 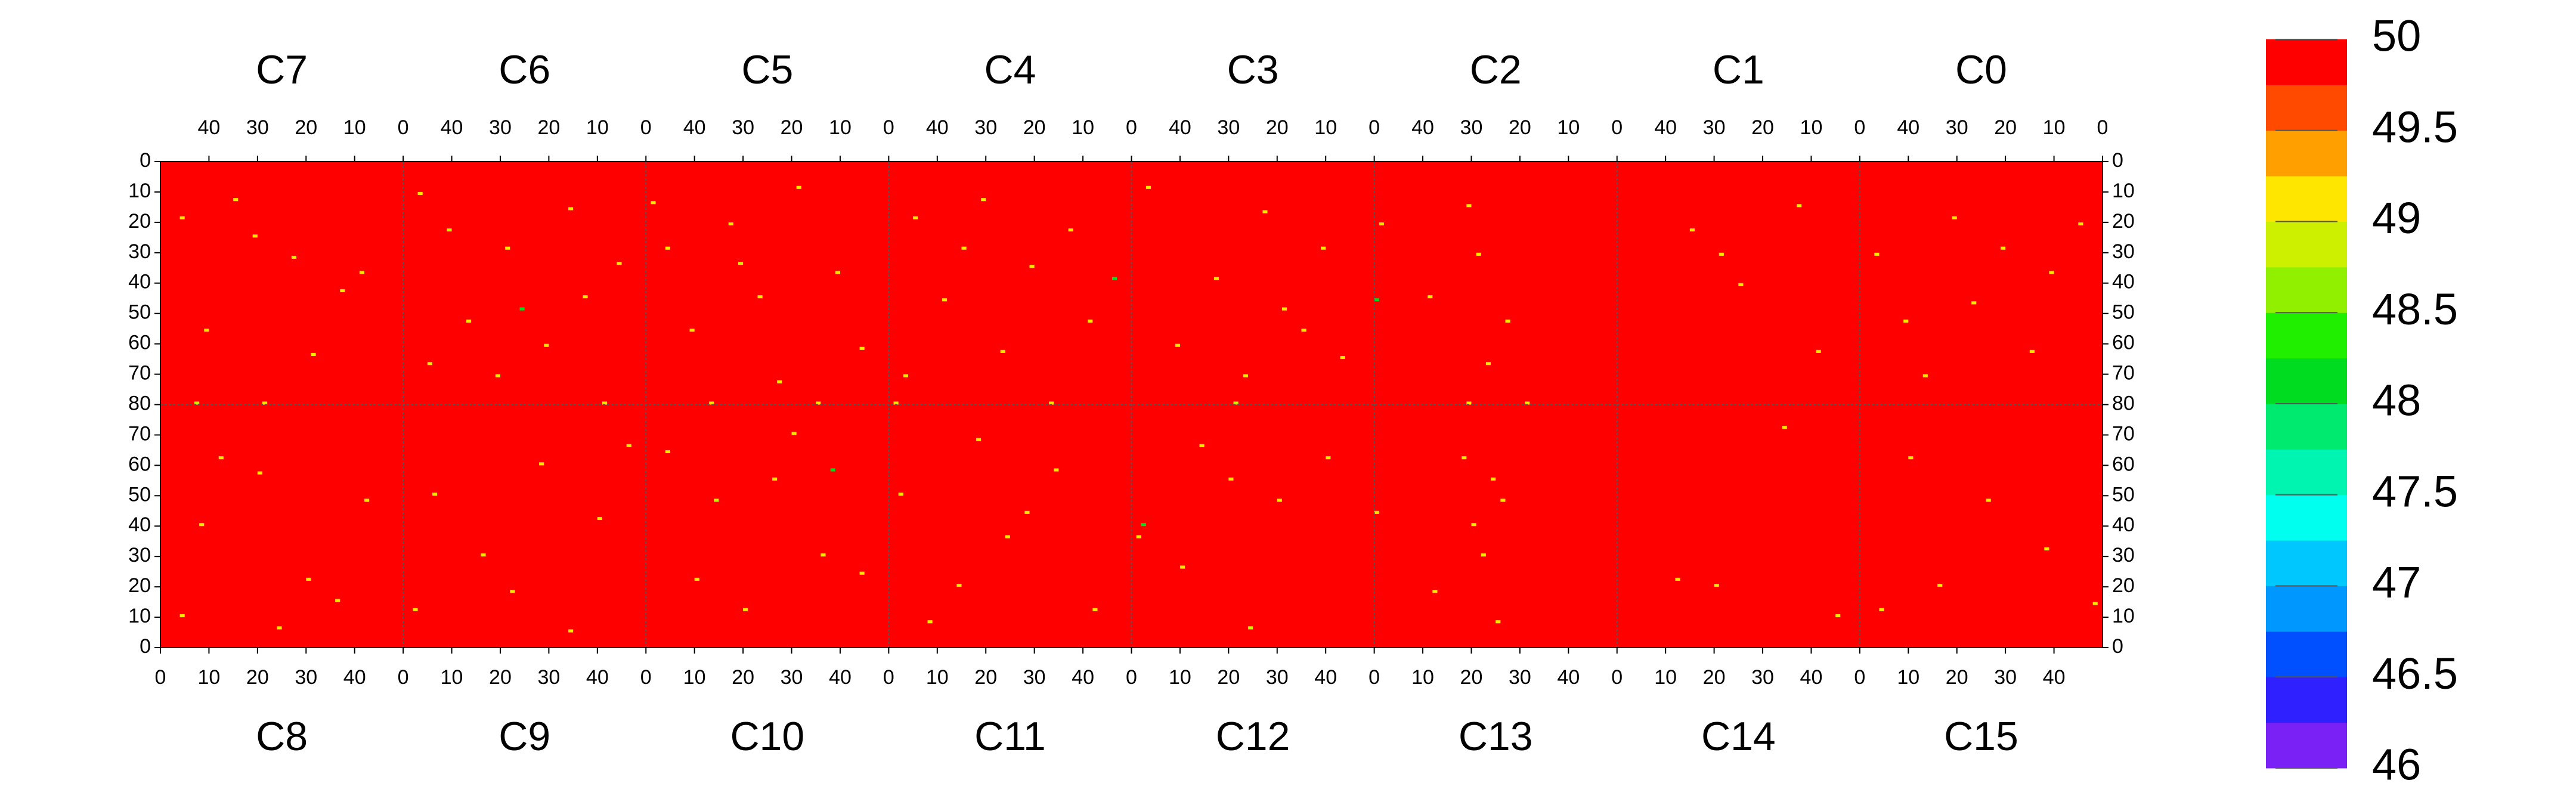 I want to click on panel-label: C5, so click(x=767, y=70).